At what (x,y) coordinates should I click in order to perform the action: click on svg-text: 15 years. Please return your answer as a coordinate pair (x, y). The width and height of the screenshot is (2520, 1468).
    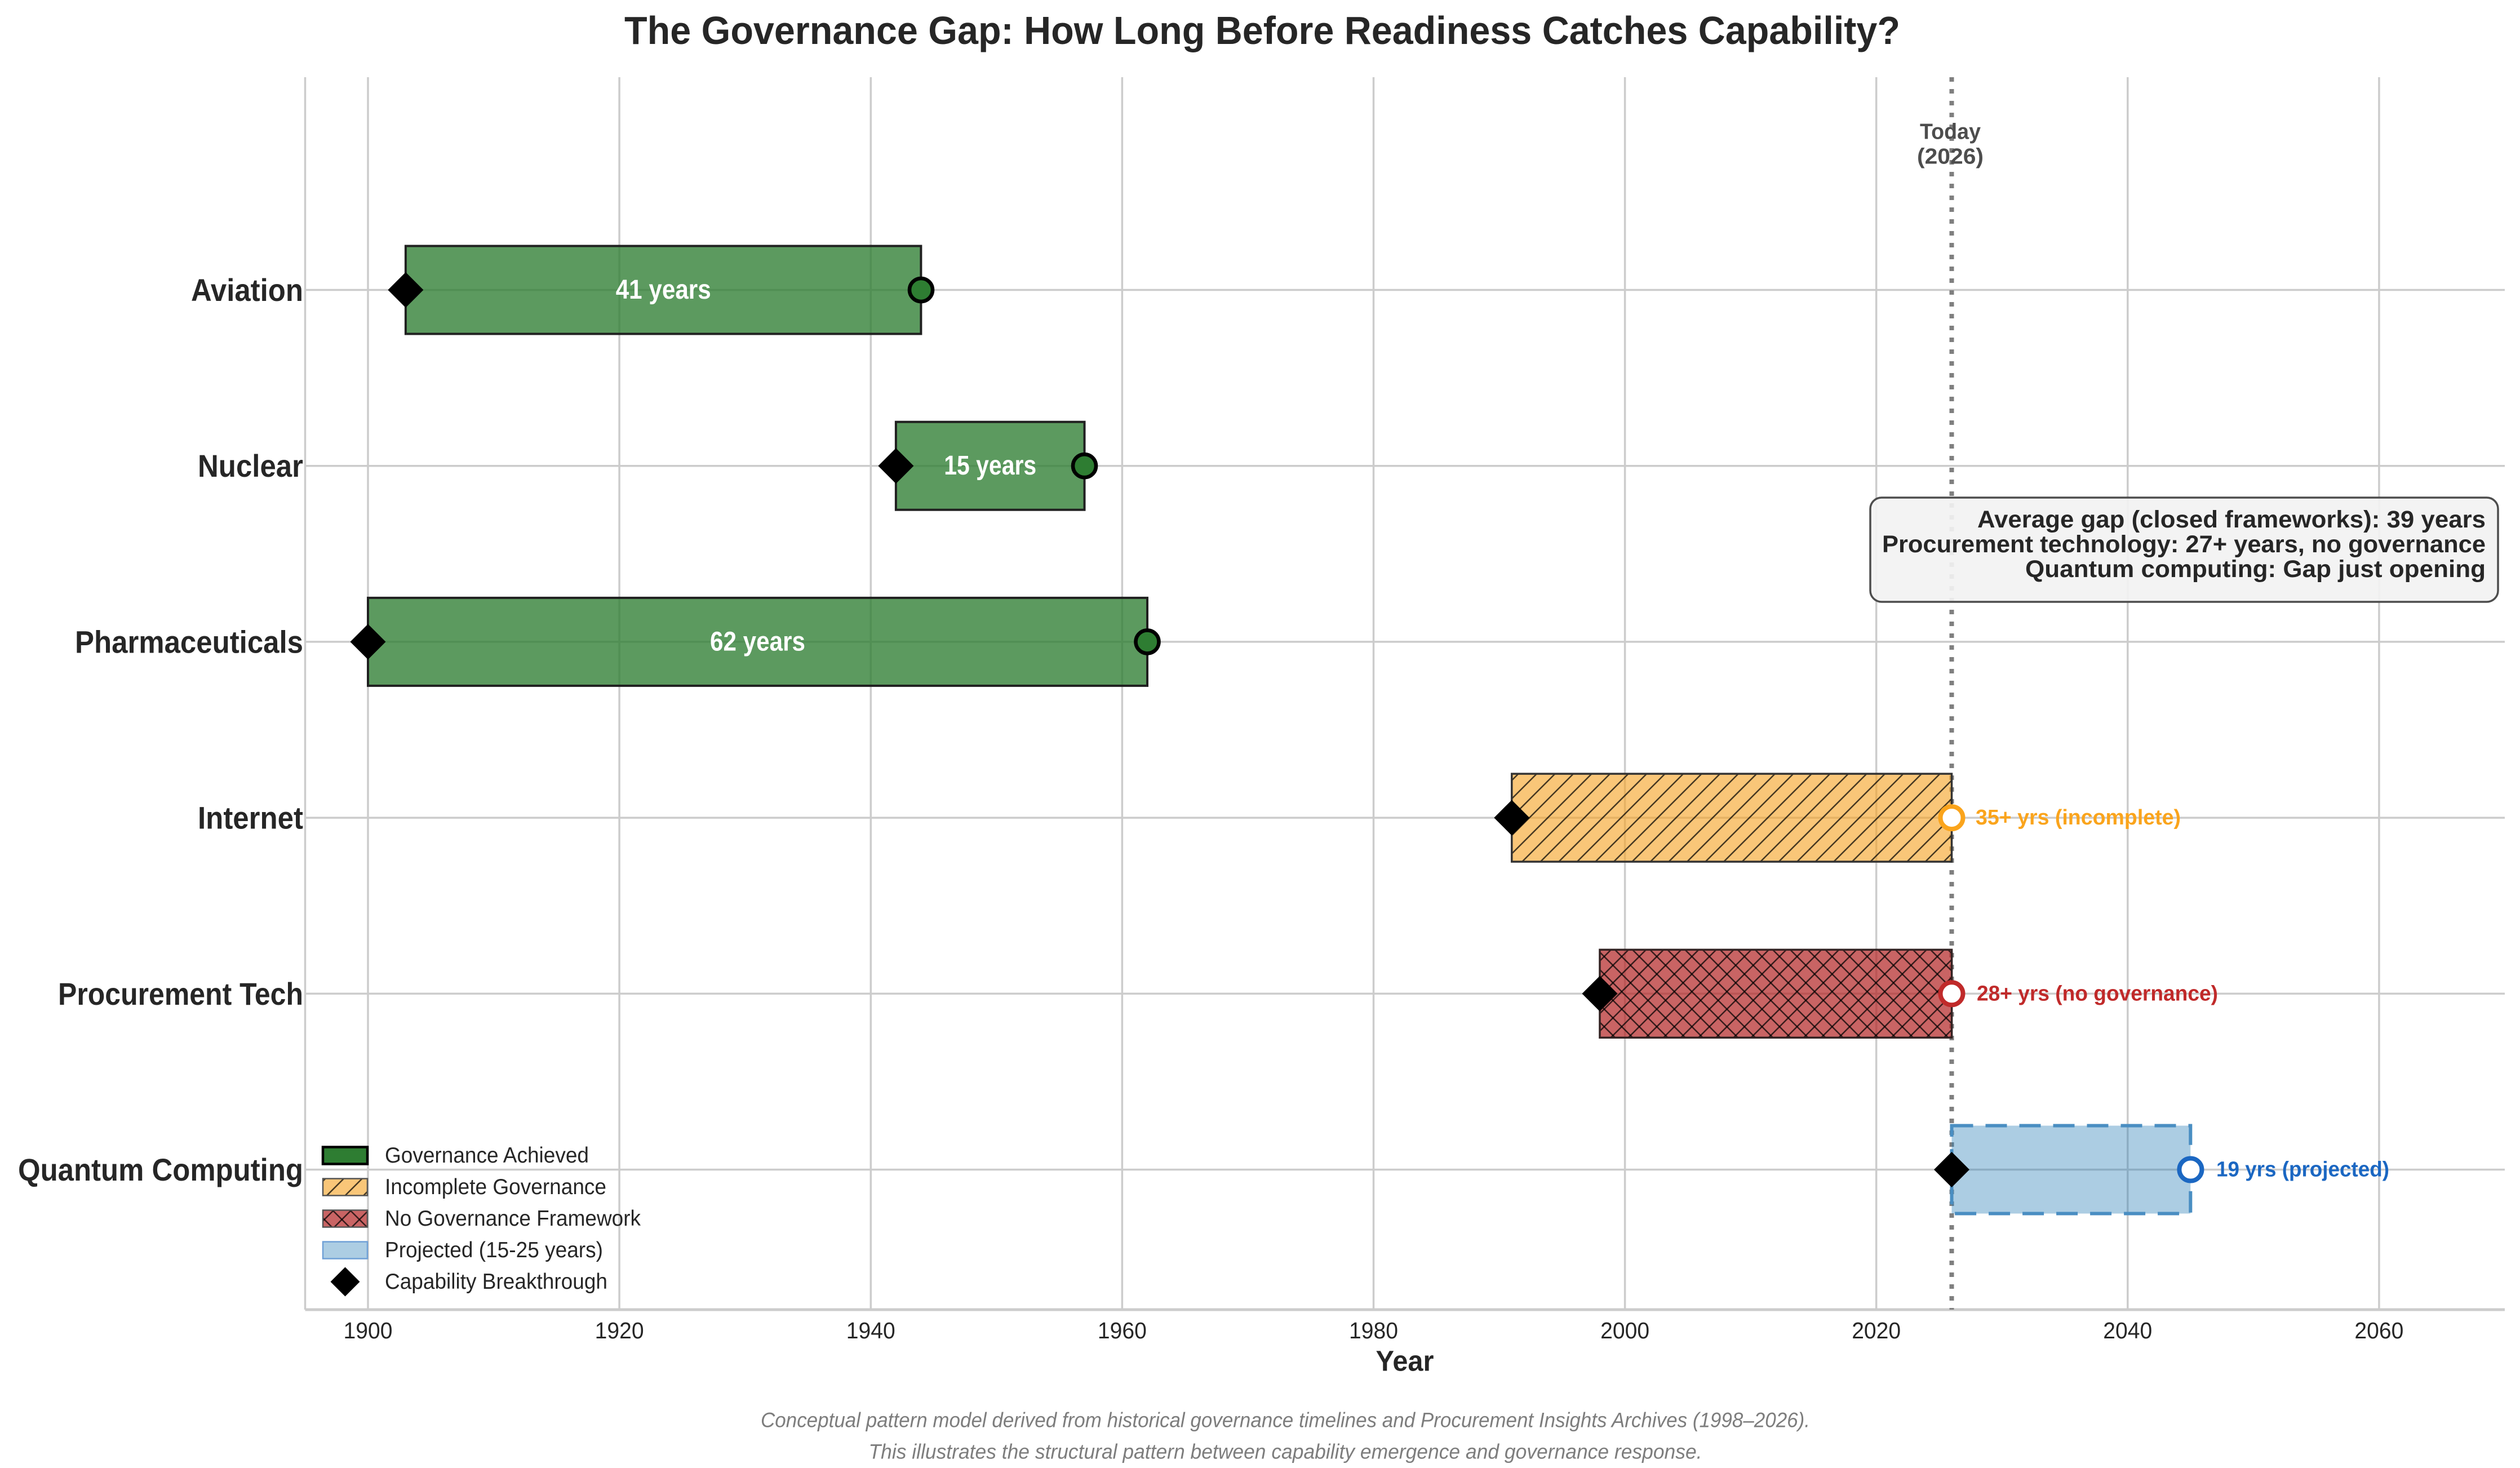
    Looking at the image, I should click on (990, 466).